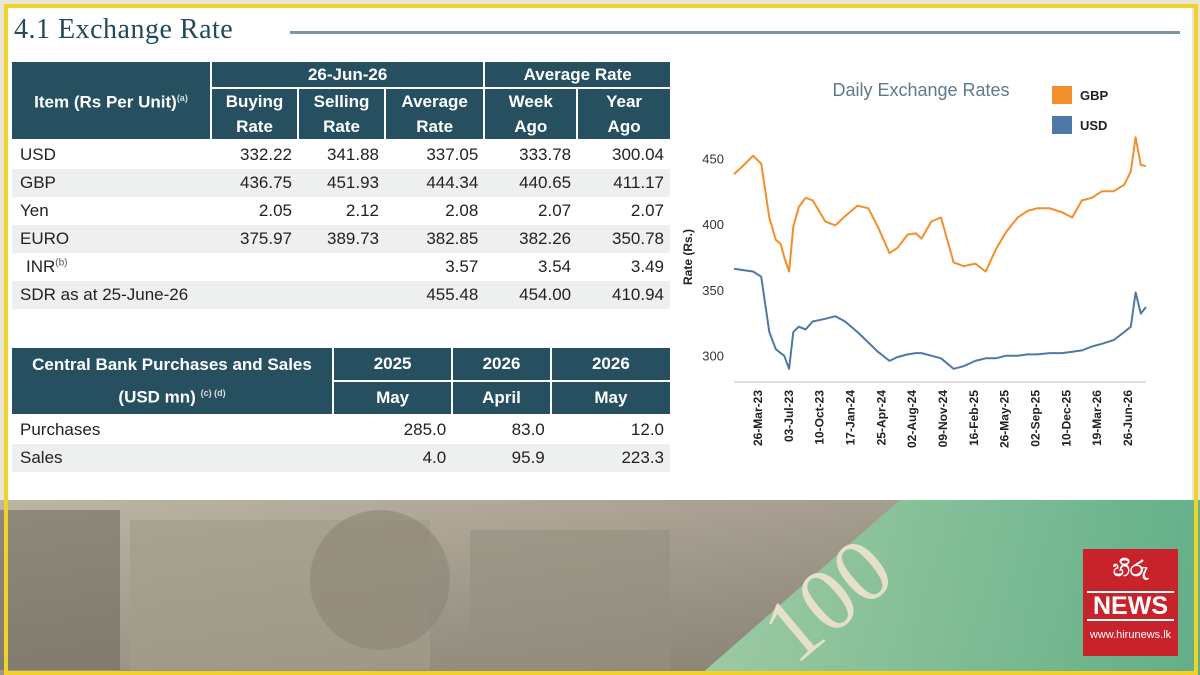 This screenshot has width=1200, height=675. Describe the element at coordinates (531, 114) in the screenshot. I see `week-ago-header: Week Ago` at that location.